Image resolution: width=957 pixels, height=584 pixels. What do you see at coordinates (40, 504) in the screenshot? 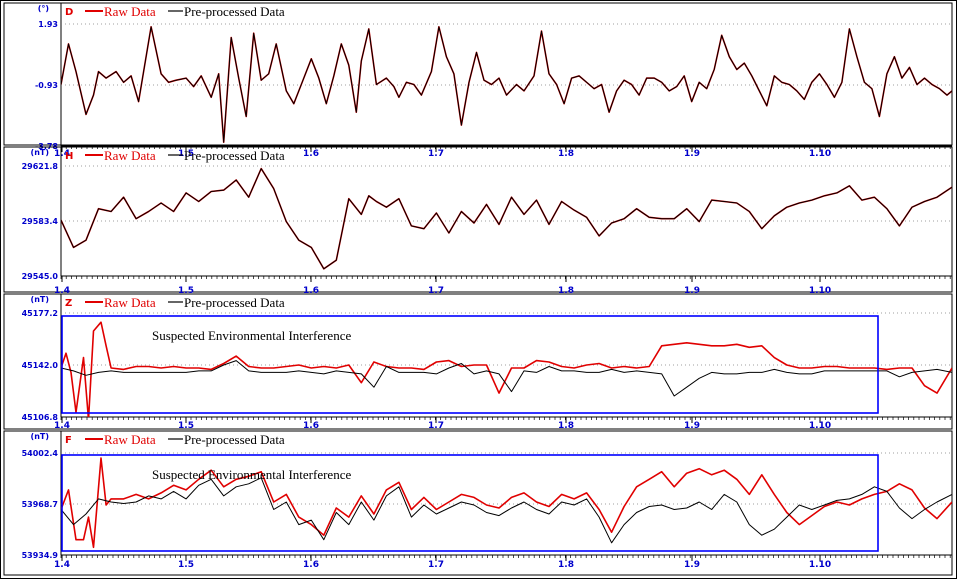
I see `y-tick-label: 53968.7` at bounding box center [40, 504].